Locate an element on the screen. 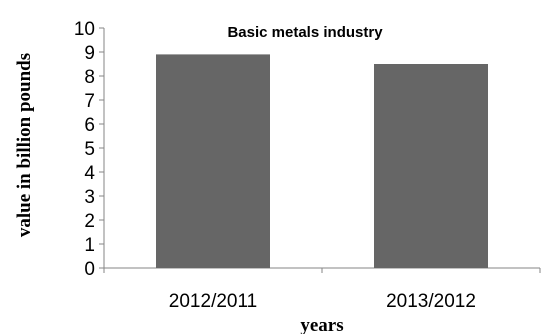 The image size is (549, 334). y-tick-label: 8 is located at coordinates (89, 77).